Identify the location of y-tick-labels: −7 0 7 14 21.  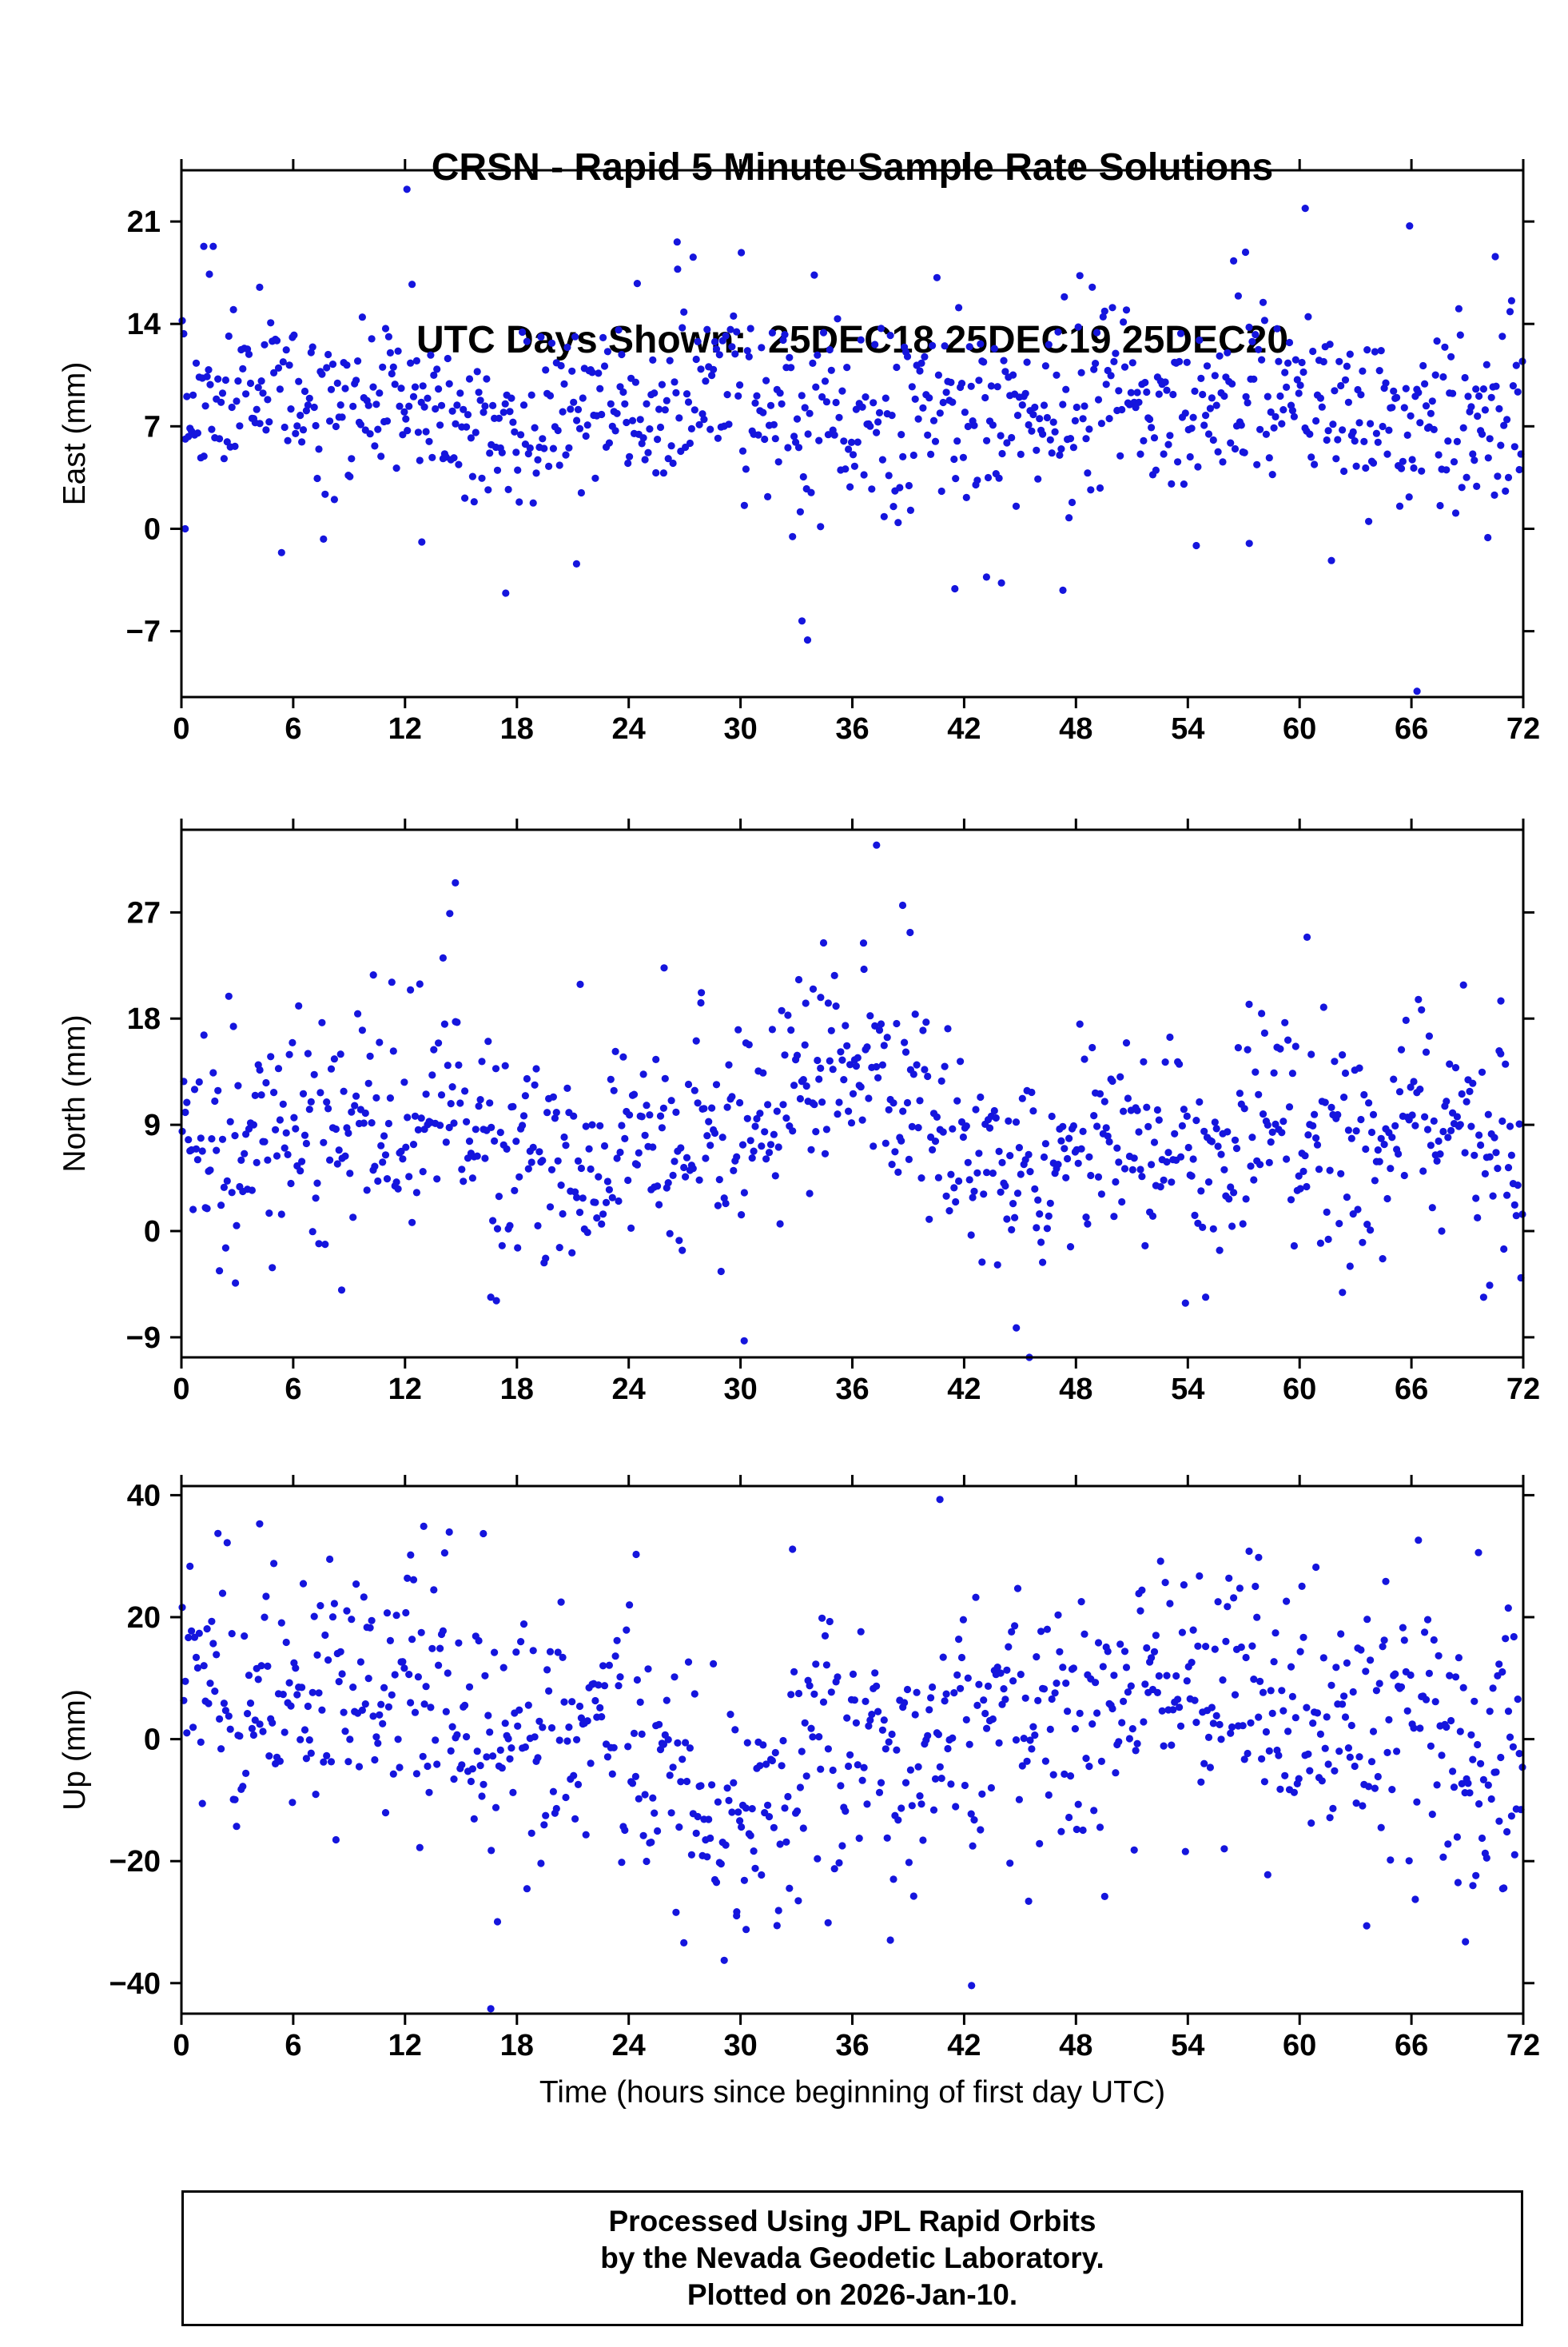
(143, 427).